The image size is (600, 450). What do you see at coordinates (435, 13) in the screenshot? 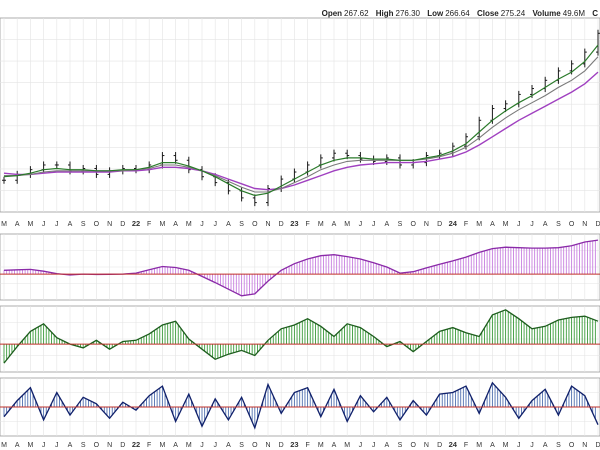
I see `low-label: Low` at bounding box center [435, 13].